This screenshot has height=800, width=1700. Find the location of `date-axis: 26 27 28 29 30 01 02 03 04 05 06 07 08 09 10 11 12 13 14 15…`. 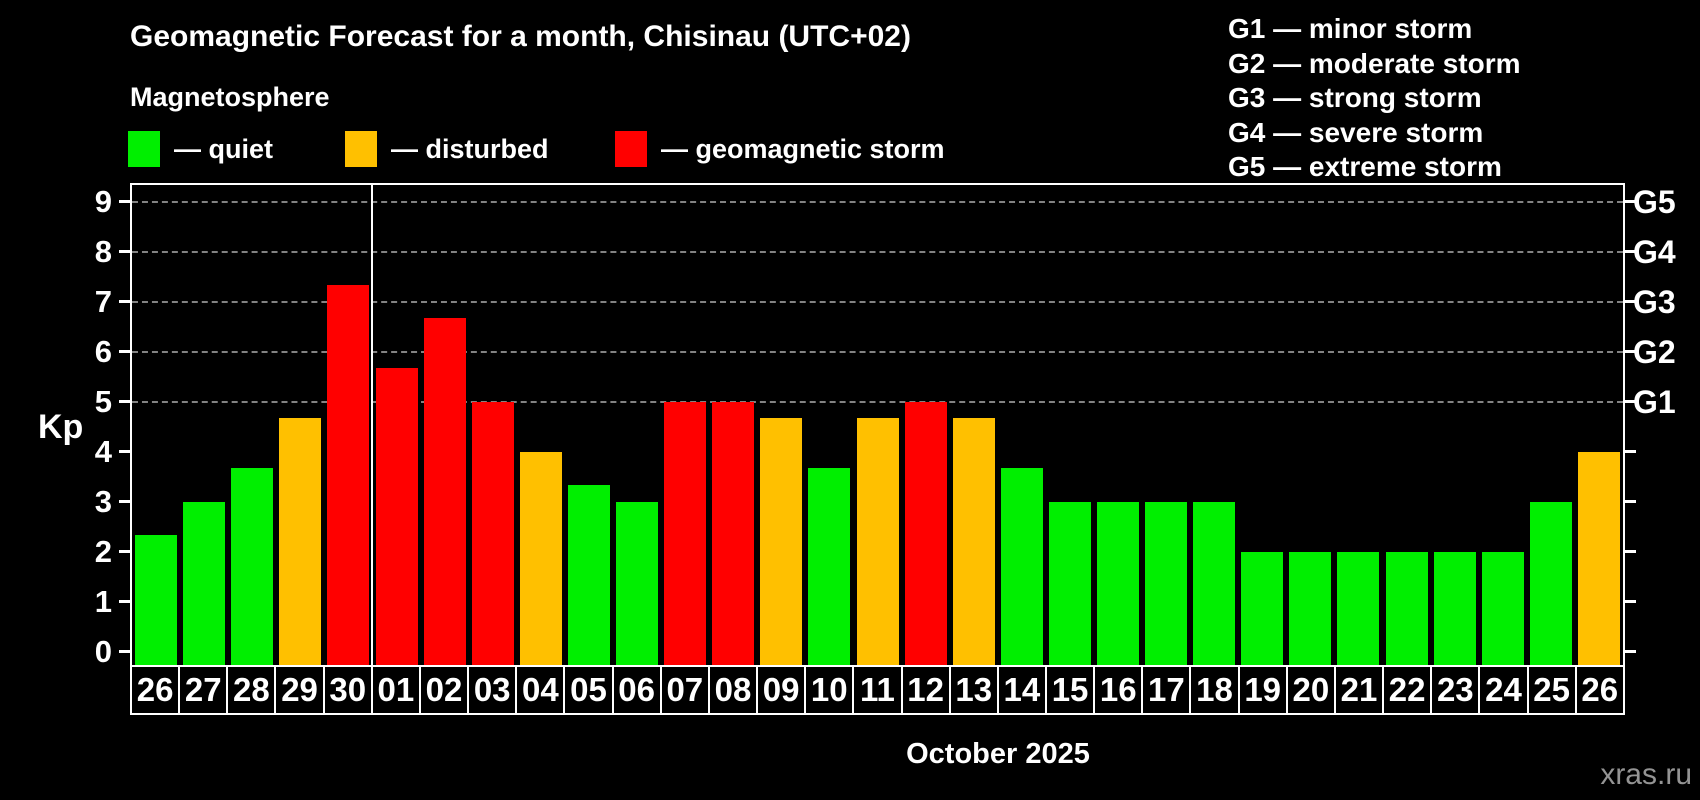

date-axis: 26 27 28 29 30 01 02 03 04 05 06 07 08 09 10 11 12 13 14 15… is located at coordinates (877, 690).